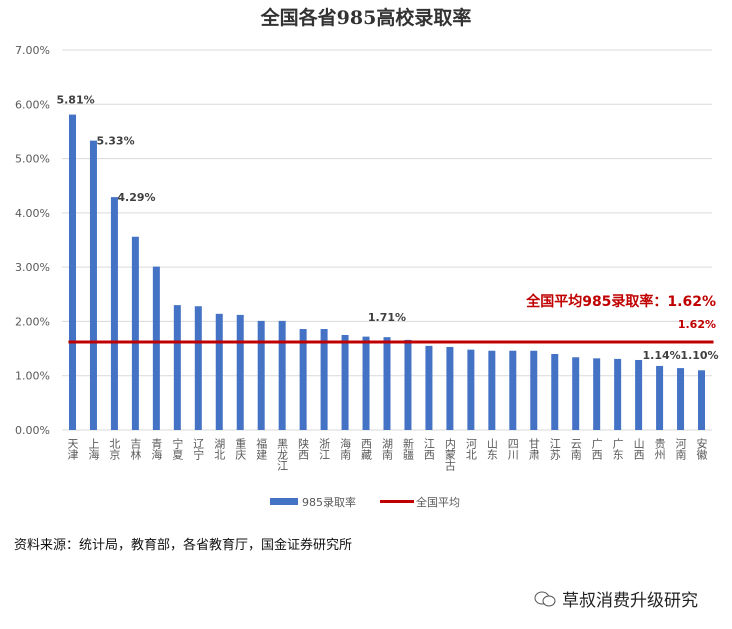  What do you see at coordinates (387, 383) in the screenshot?
I see `bar-湖南` at bounding box center [387, 383].